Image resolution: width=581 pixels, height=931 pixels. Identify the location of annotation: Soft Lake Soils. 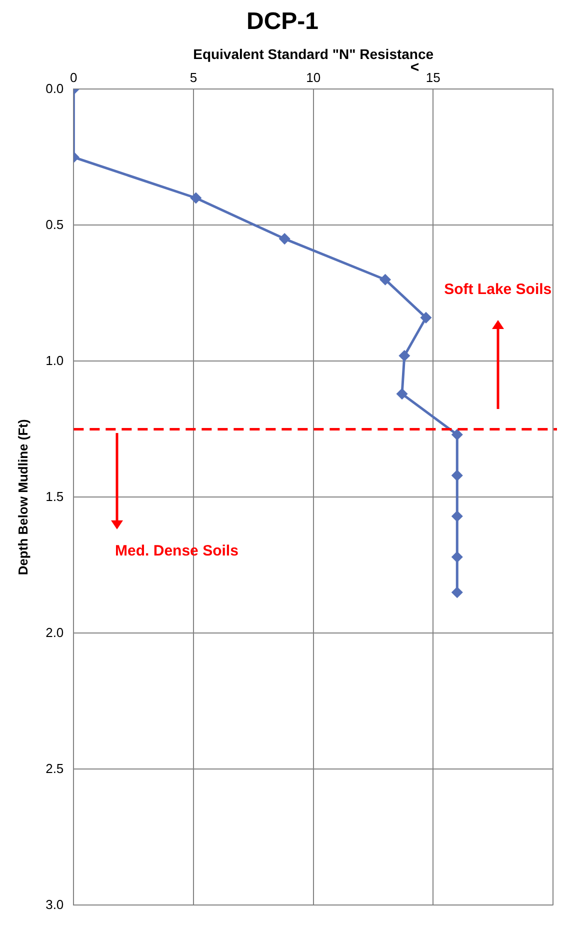
(498, 289).